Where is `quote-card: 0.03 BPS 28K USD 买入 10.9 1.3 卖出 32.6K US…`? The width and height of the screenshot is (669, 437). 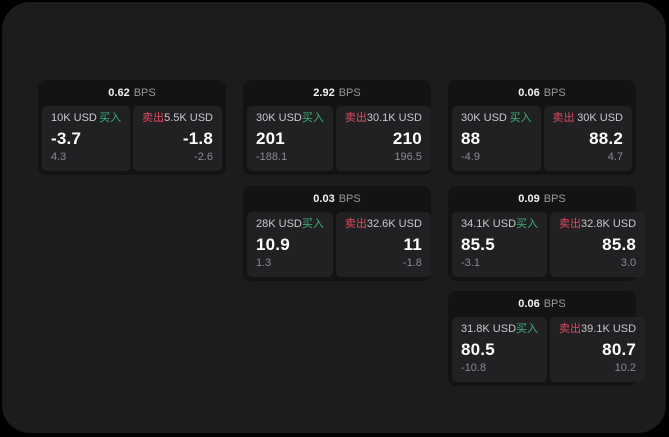
quote-card: 0.03 BPS 28K USD 买入 10.9 1.3 卖出 32.6K US… is located at coordinates (337, 233).